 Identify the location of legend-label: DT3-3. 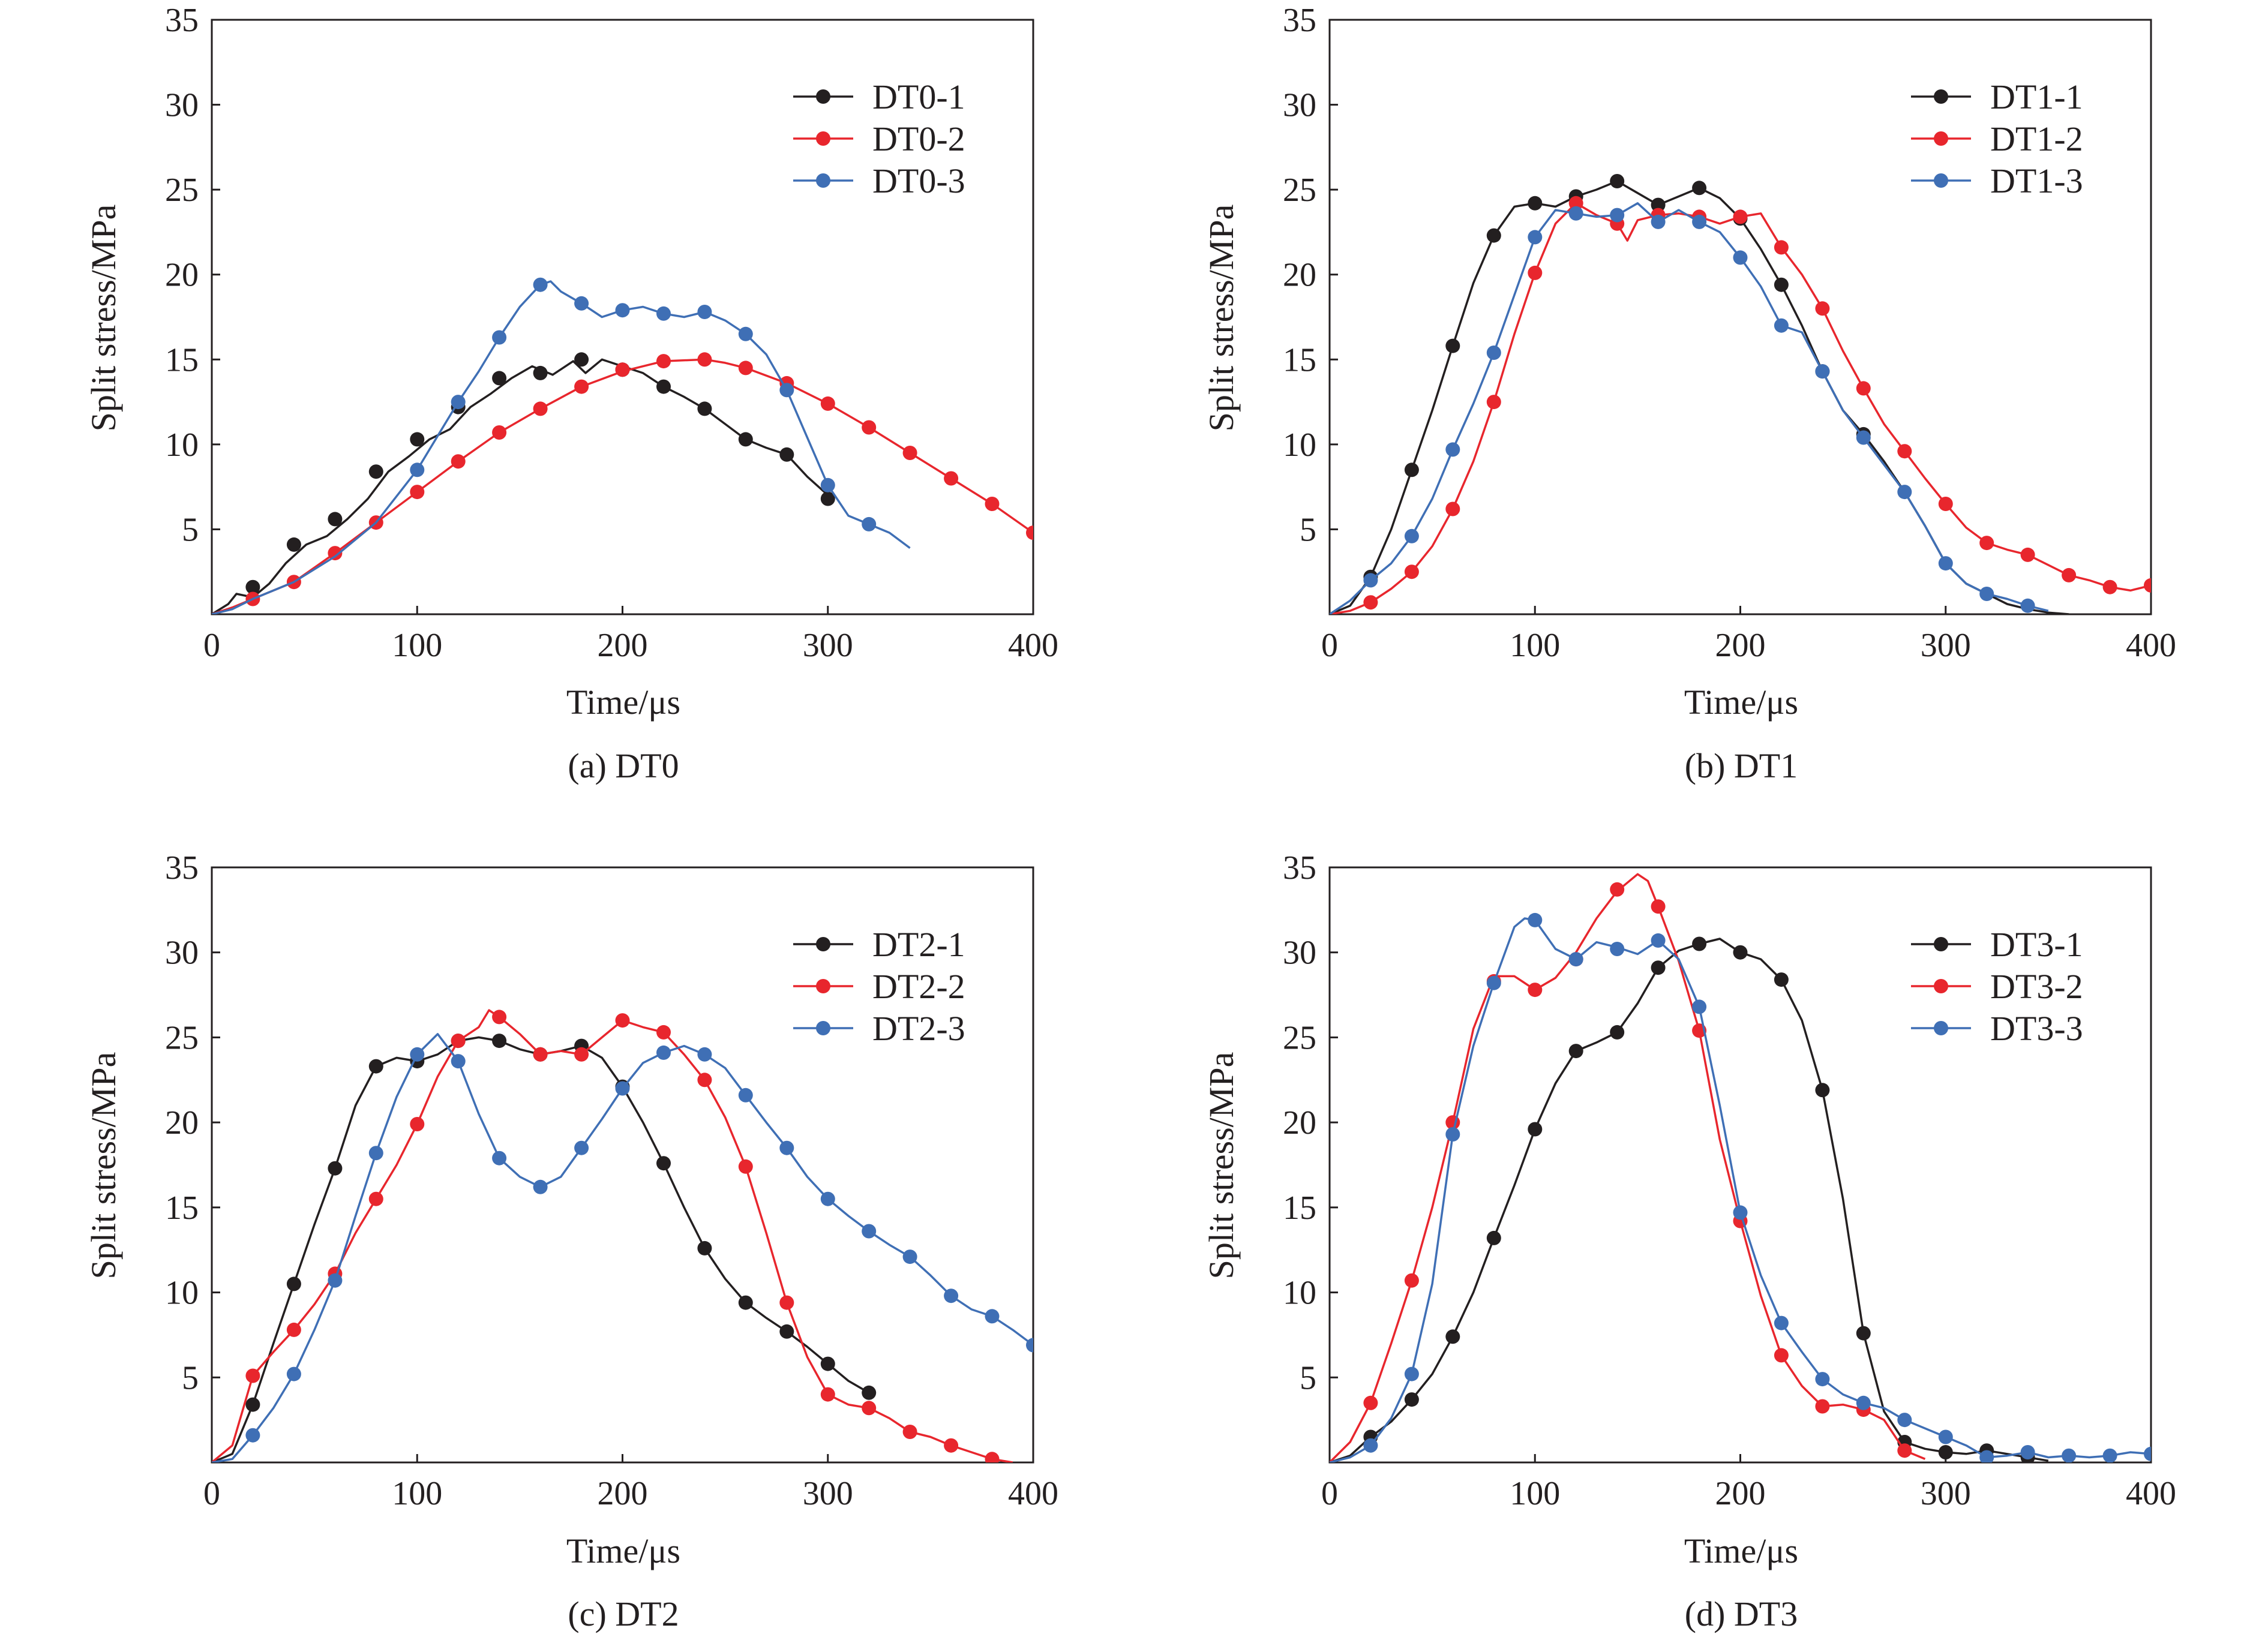
(2036, 1028).